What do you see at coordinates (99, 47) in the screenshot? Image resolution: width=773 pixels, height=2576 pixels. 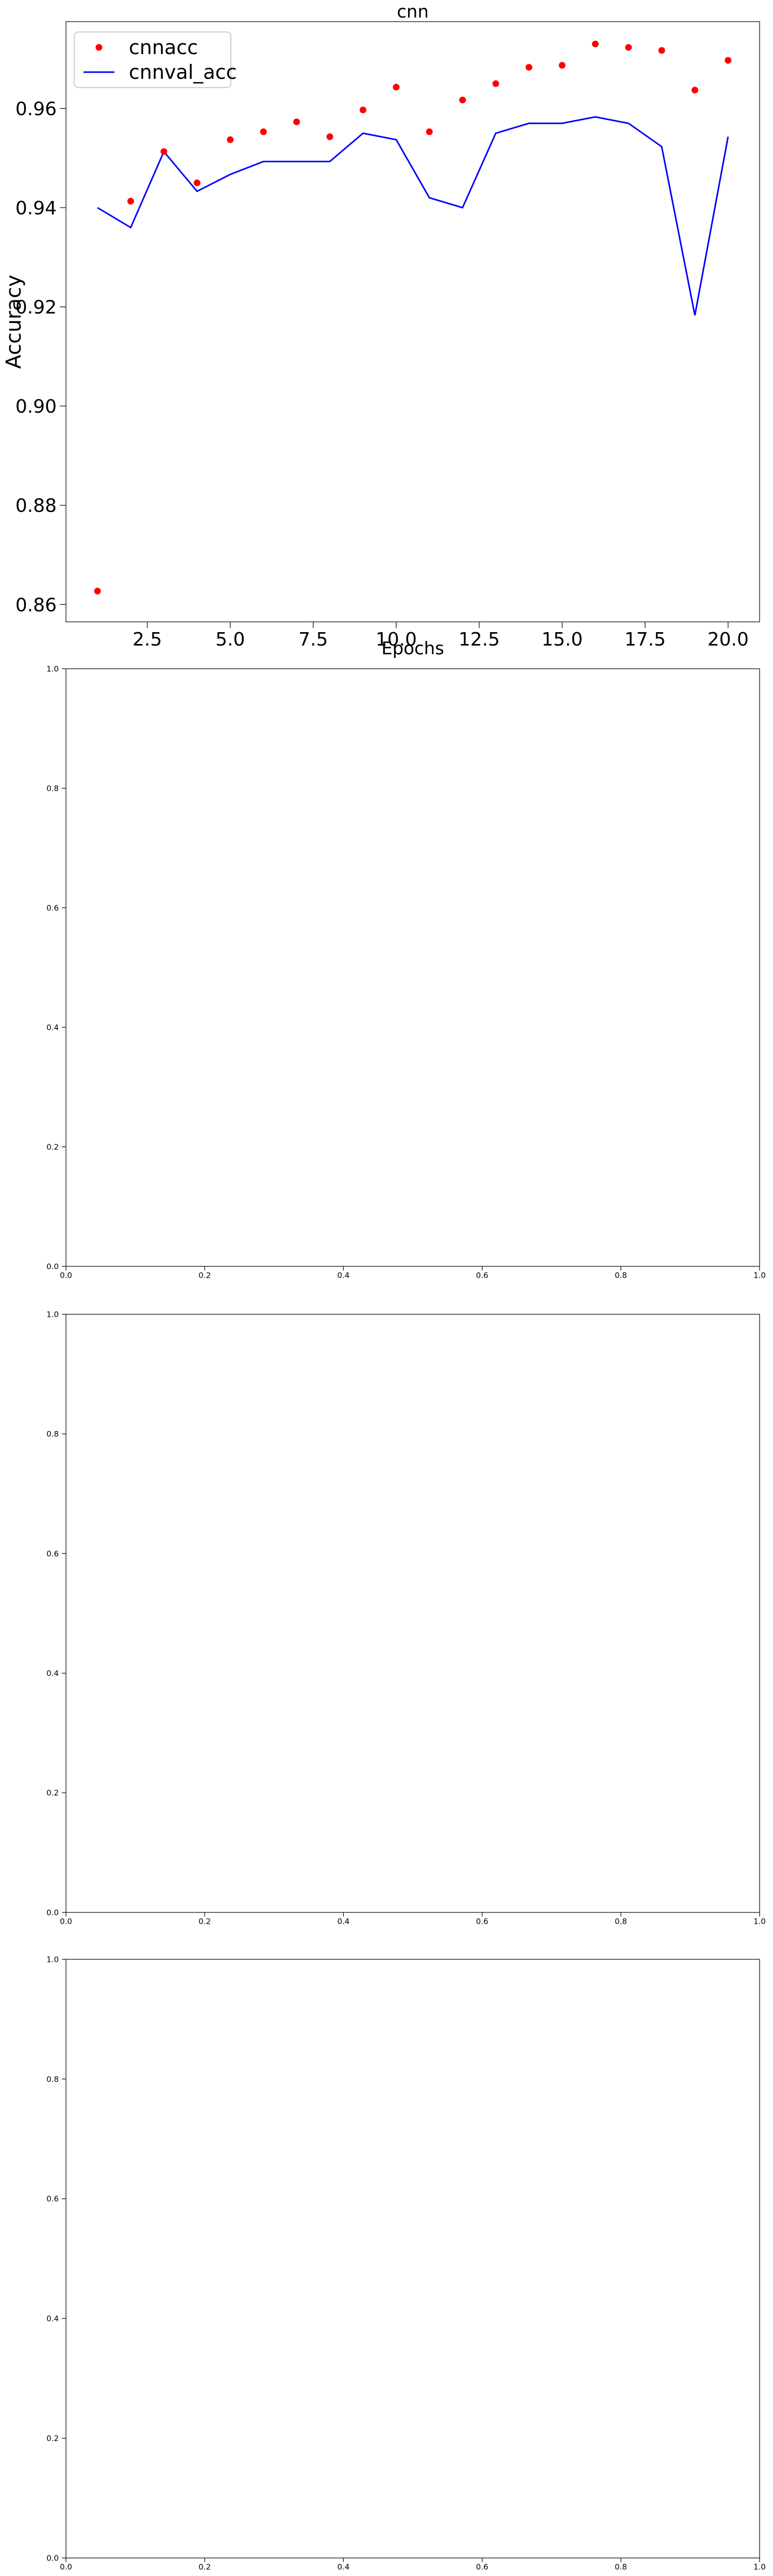 I see `legend-marker-cnnacc` at bounding box center [99, 47].